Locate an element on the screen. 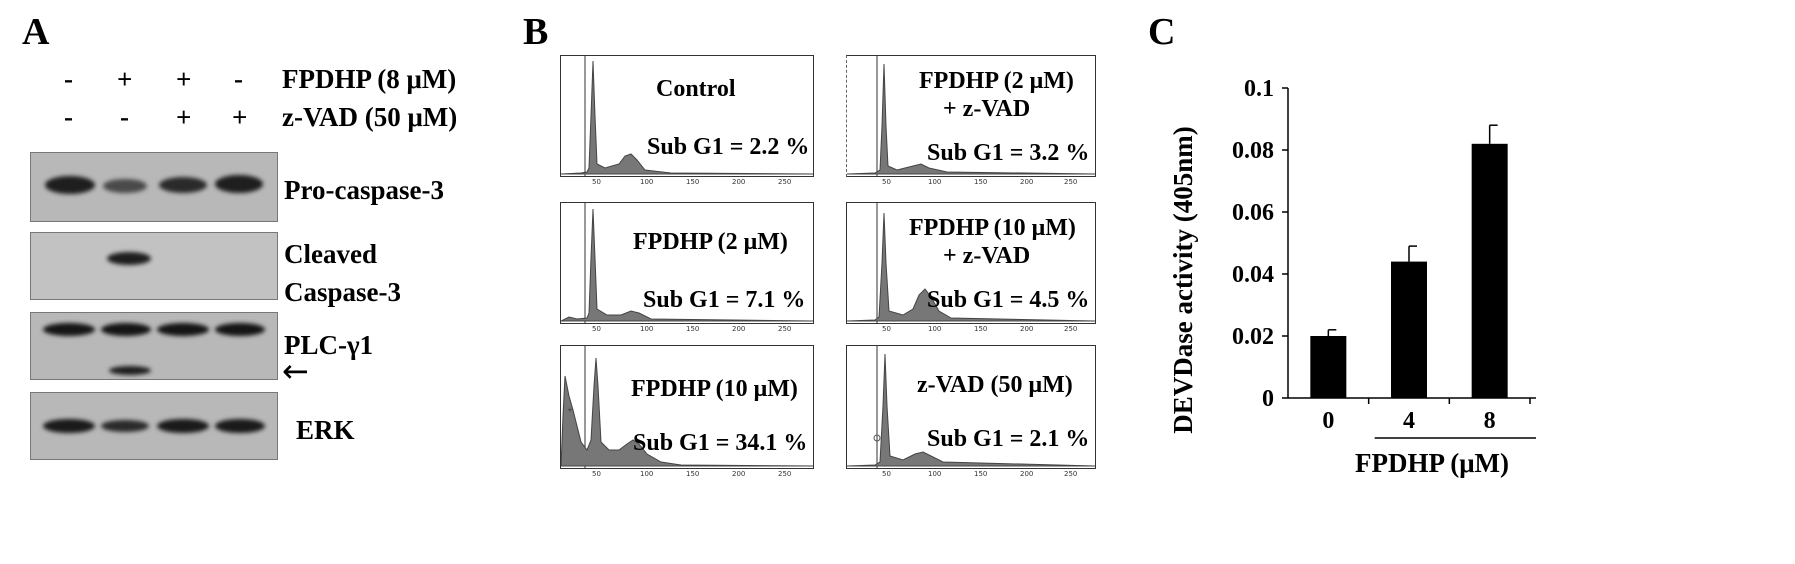 The image size is (1795, 564). lane3-zvad: + is located at coordinates (184, 117).